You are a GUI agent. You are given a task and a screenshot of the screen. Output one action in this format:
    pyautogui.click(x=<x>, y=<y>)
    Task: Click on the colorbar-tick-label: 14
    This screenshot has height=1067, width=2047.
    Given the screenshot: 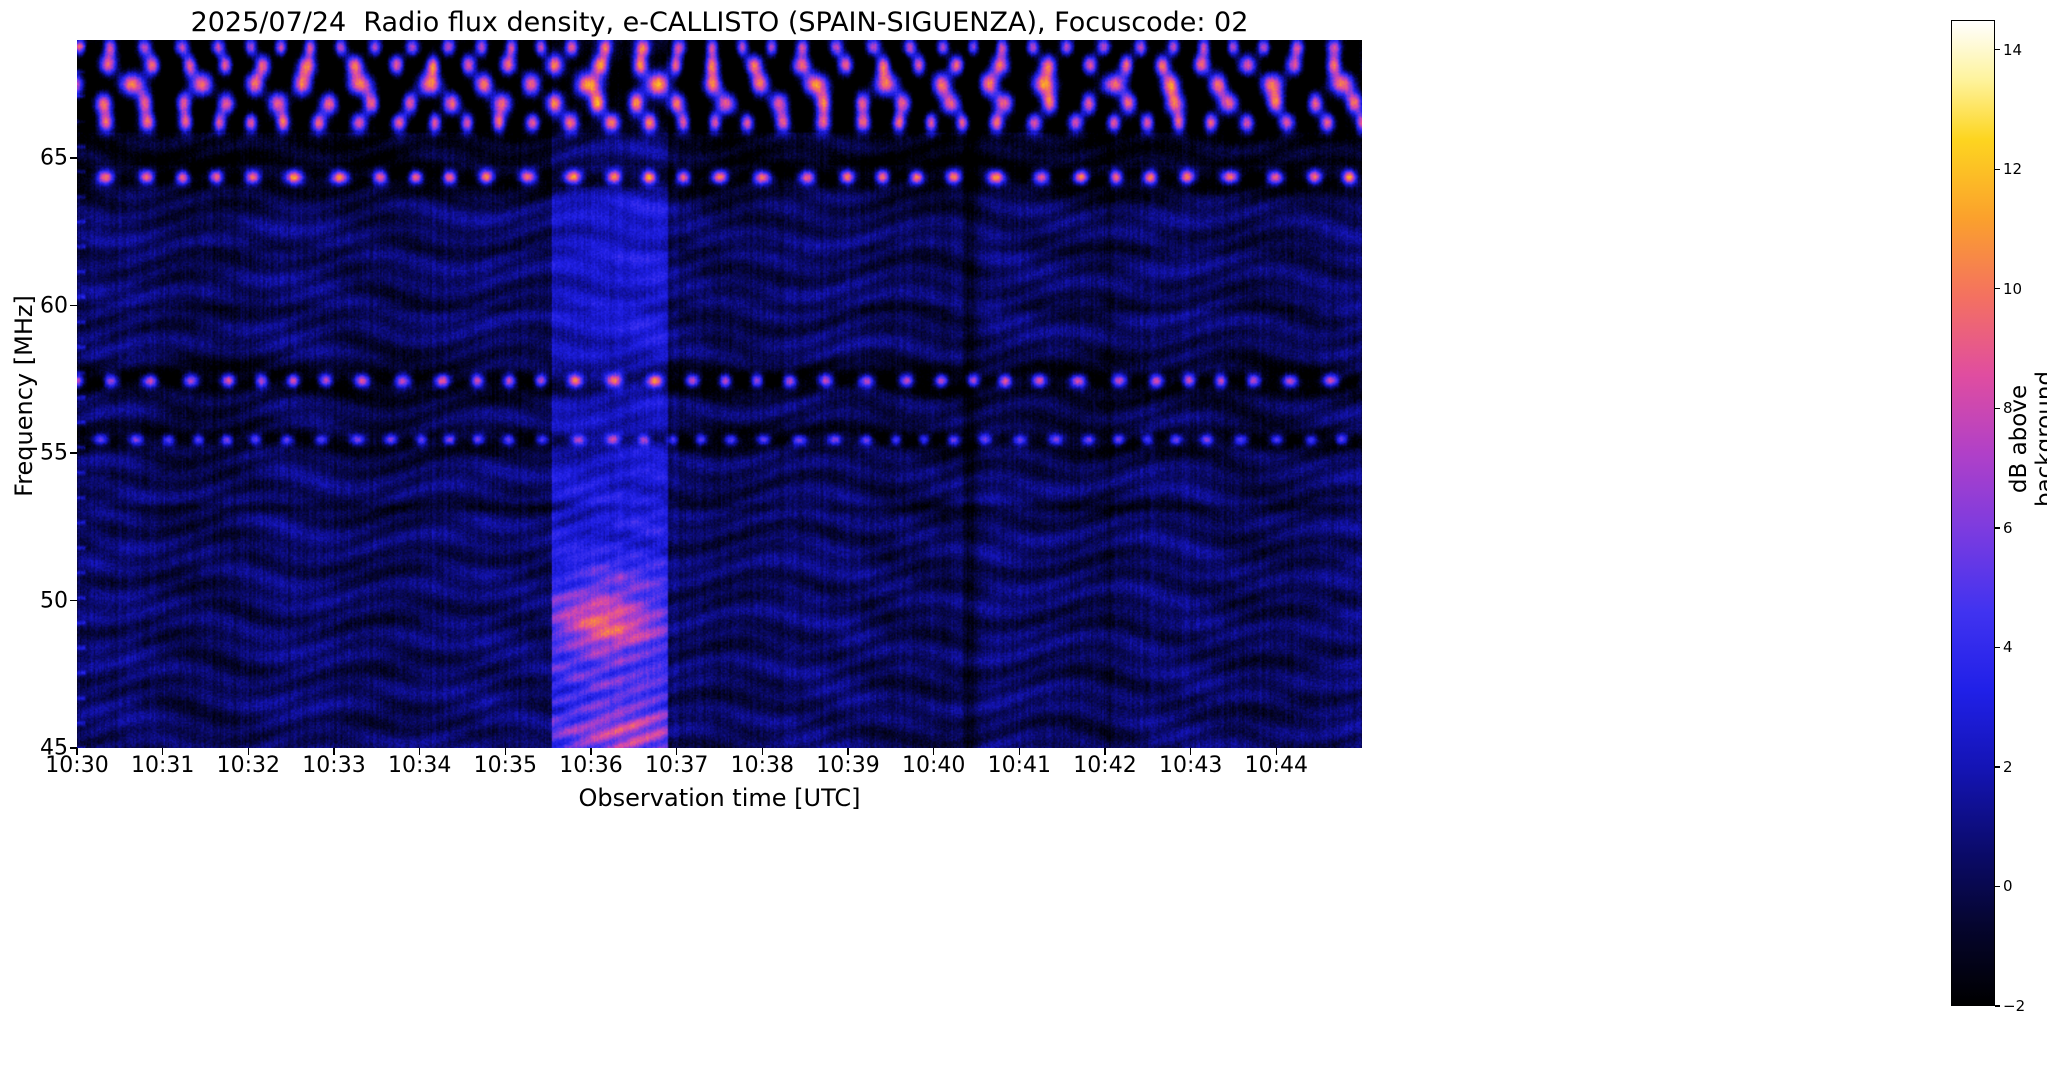 What is the action you would take?
    pyautogui.click(x=2013, y=49)
    